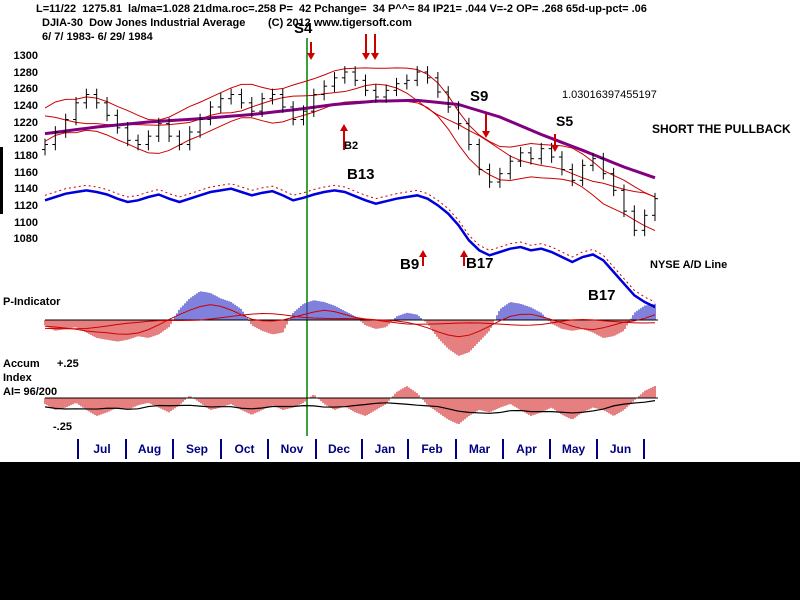  What do you see at coordinates (144, 23) in the screenshot?
I see `symbol-title: DJIA-30 Dow Jones Industrial Average` at bounding box center [144, 23].